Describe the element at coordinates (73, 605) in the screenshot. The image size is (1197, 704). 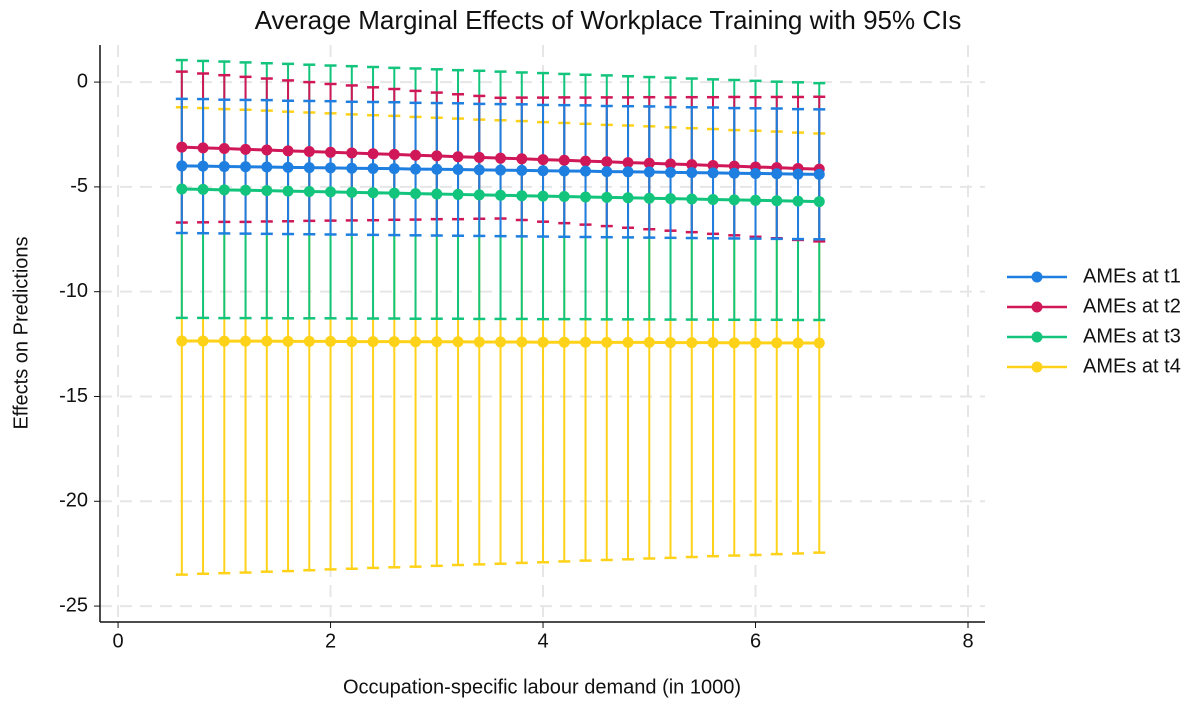
I see `y-tick-label: -25` at that location.